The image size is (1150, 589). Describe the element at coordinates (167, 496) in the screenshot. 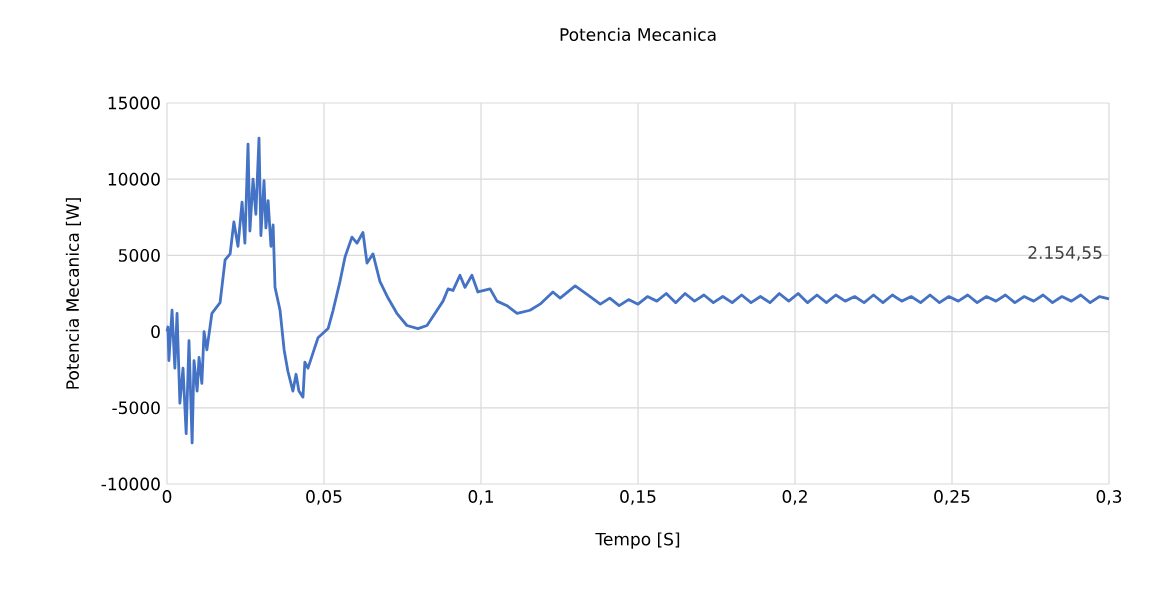

I see `x-tick-label: 0` at that location.